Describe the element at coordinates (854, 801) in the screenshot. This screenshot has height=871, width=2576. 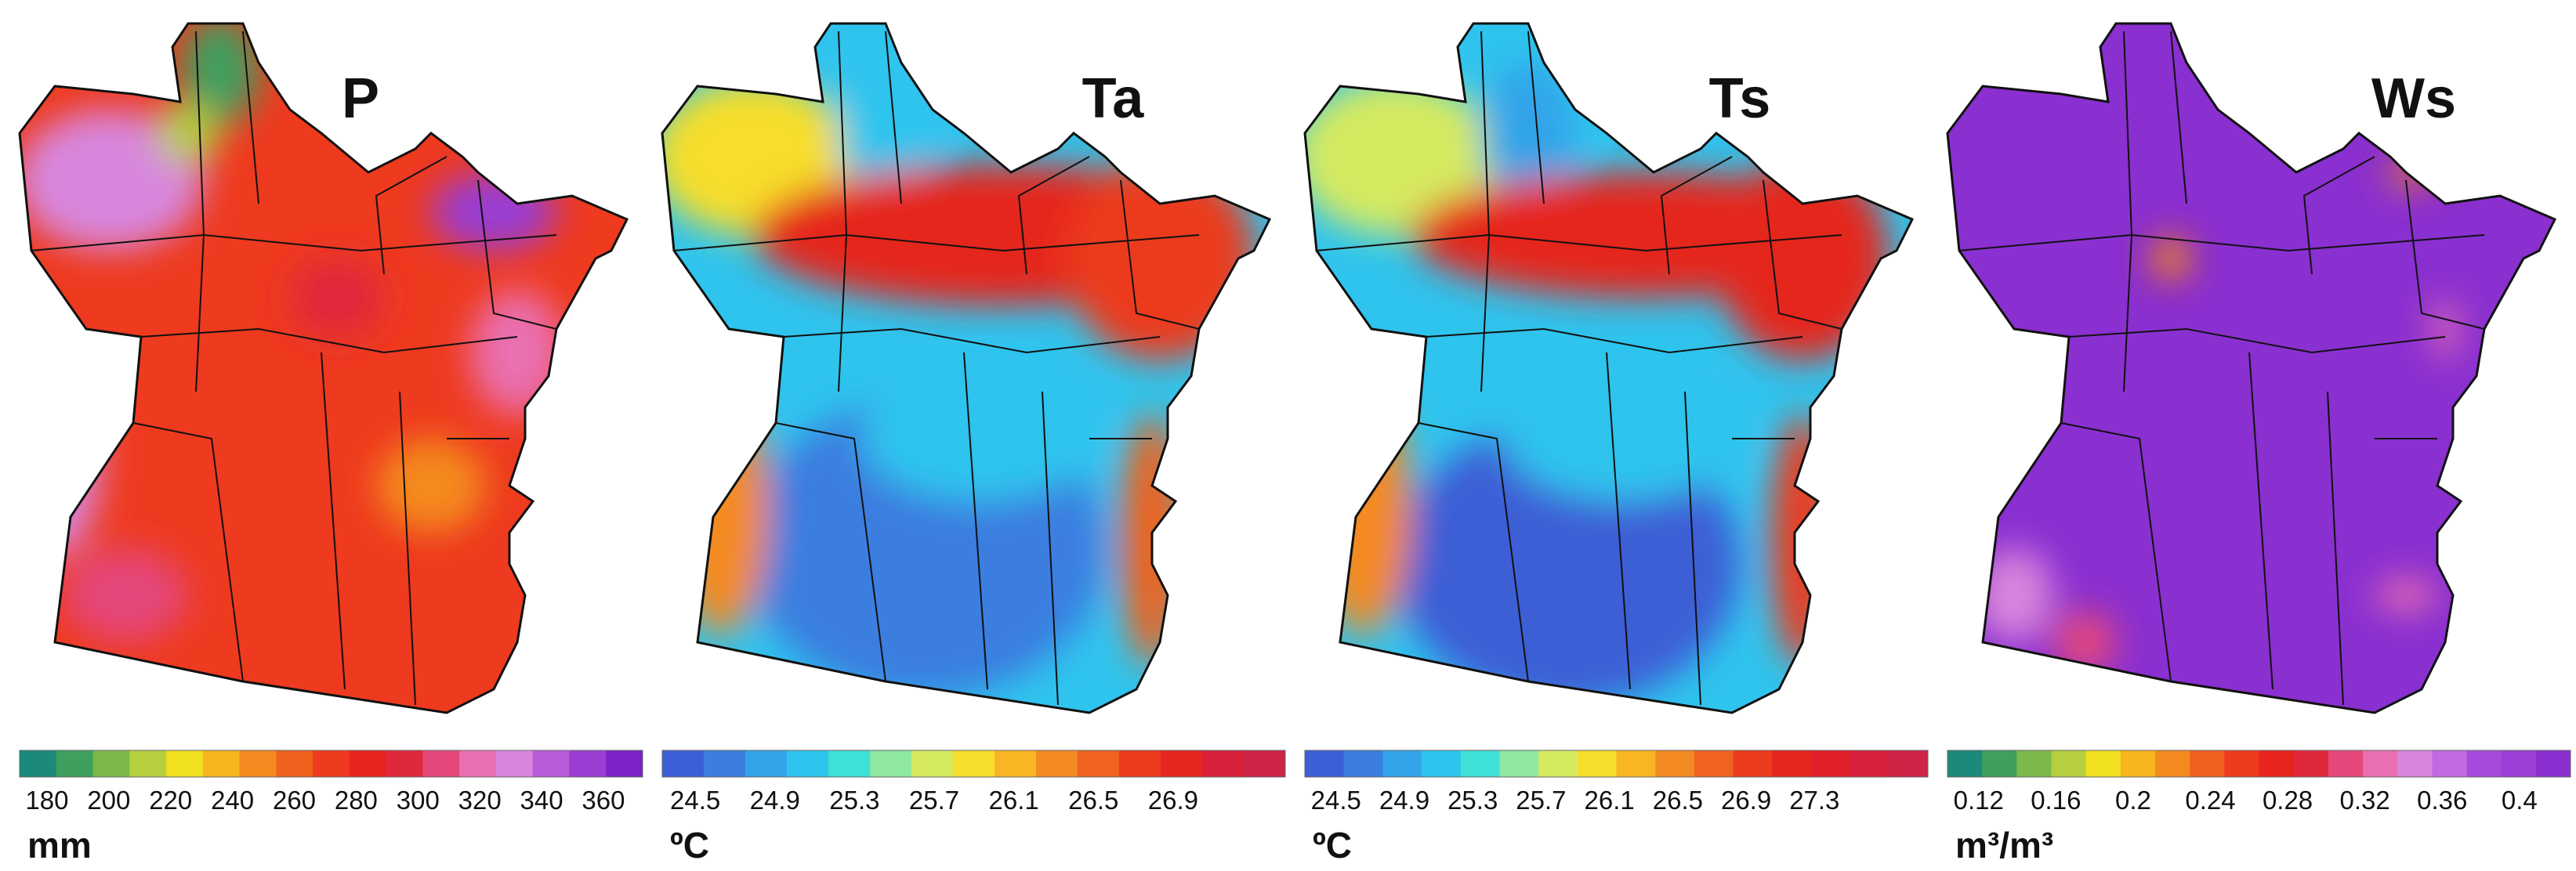
I see `colorbar-tick-label: 25.3` at that location.